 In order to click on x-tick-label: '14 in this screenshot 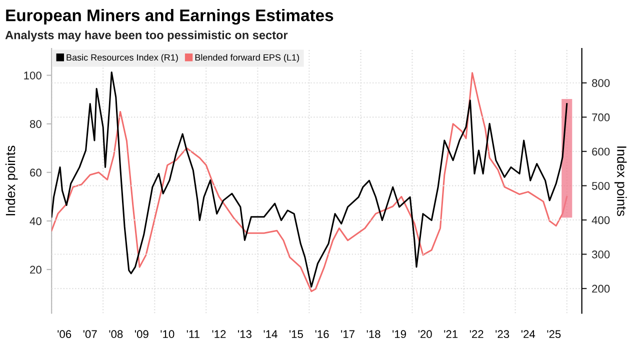, I will do `click(271, 334)`.